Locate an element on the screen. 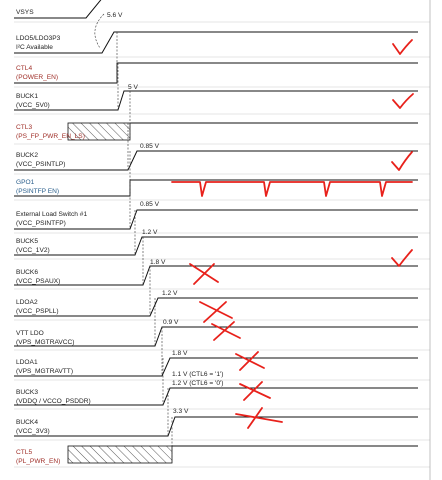 The width and height of the screenshot is (442, 480). voltage-label: 0.9 V is located at coordinates (171, 322).